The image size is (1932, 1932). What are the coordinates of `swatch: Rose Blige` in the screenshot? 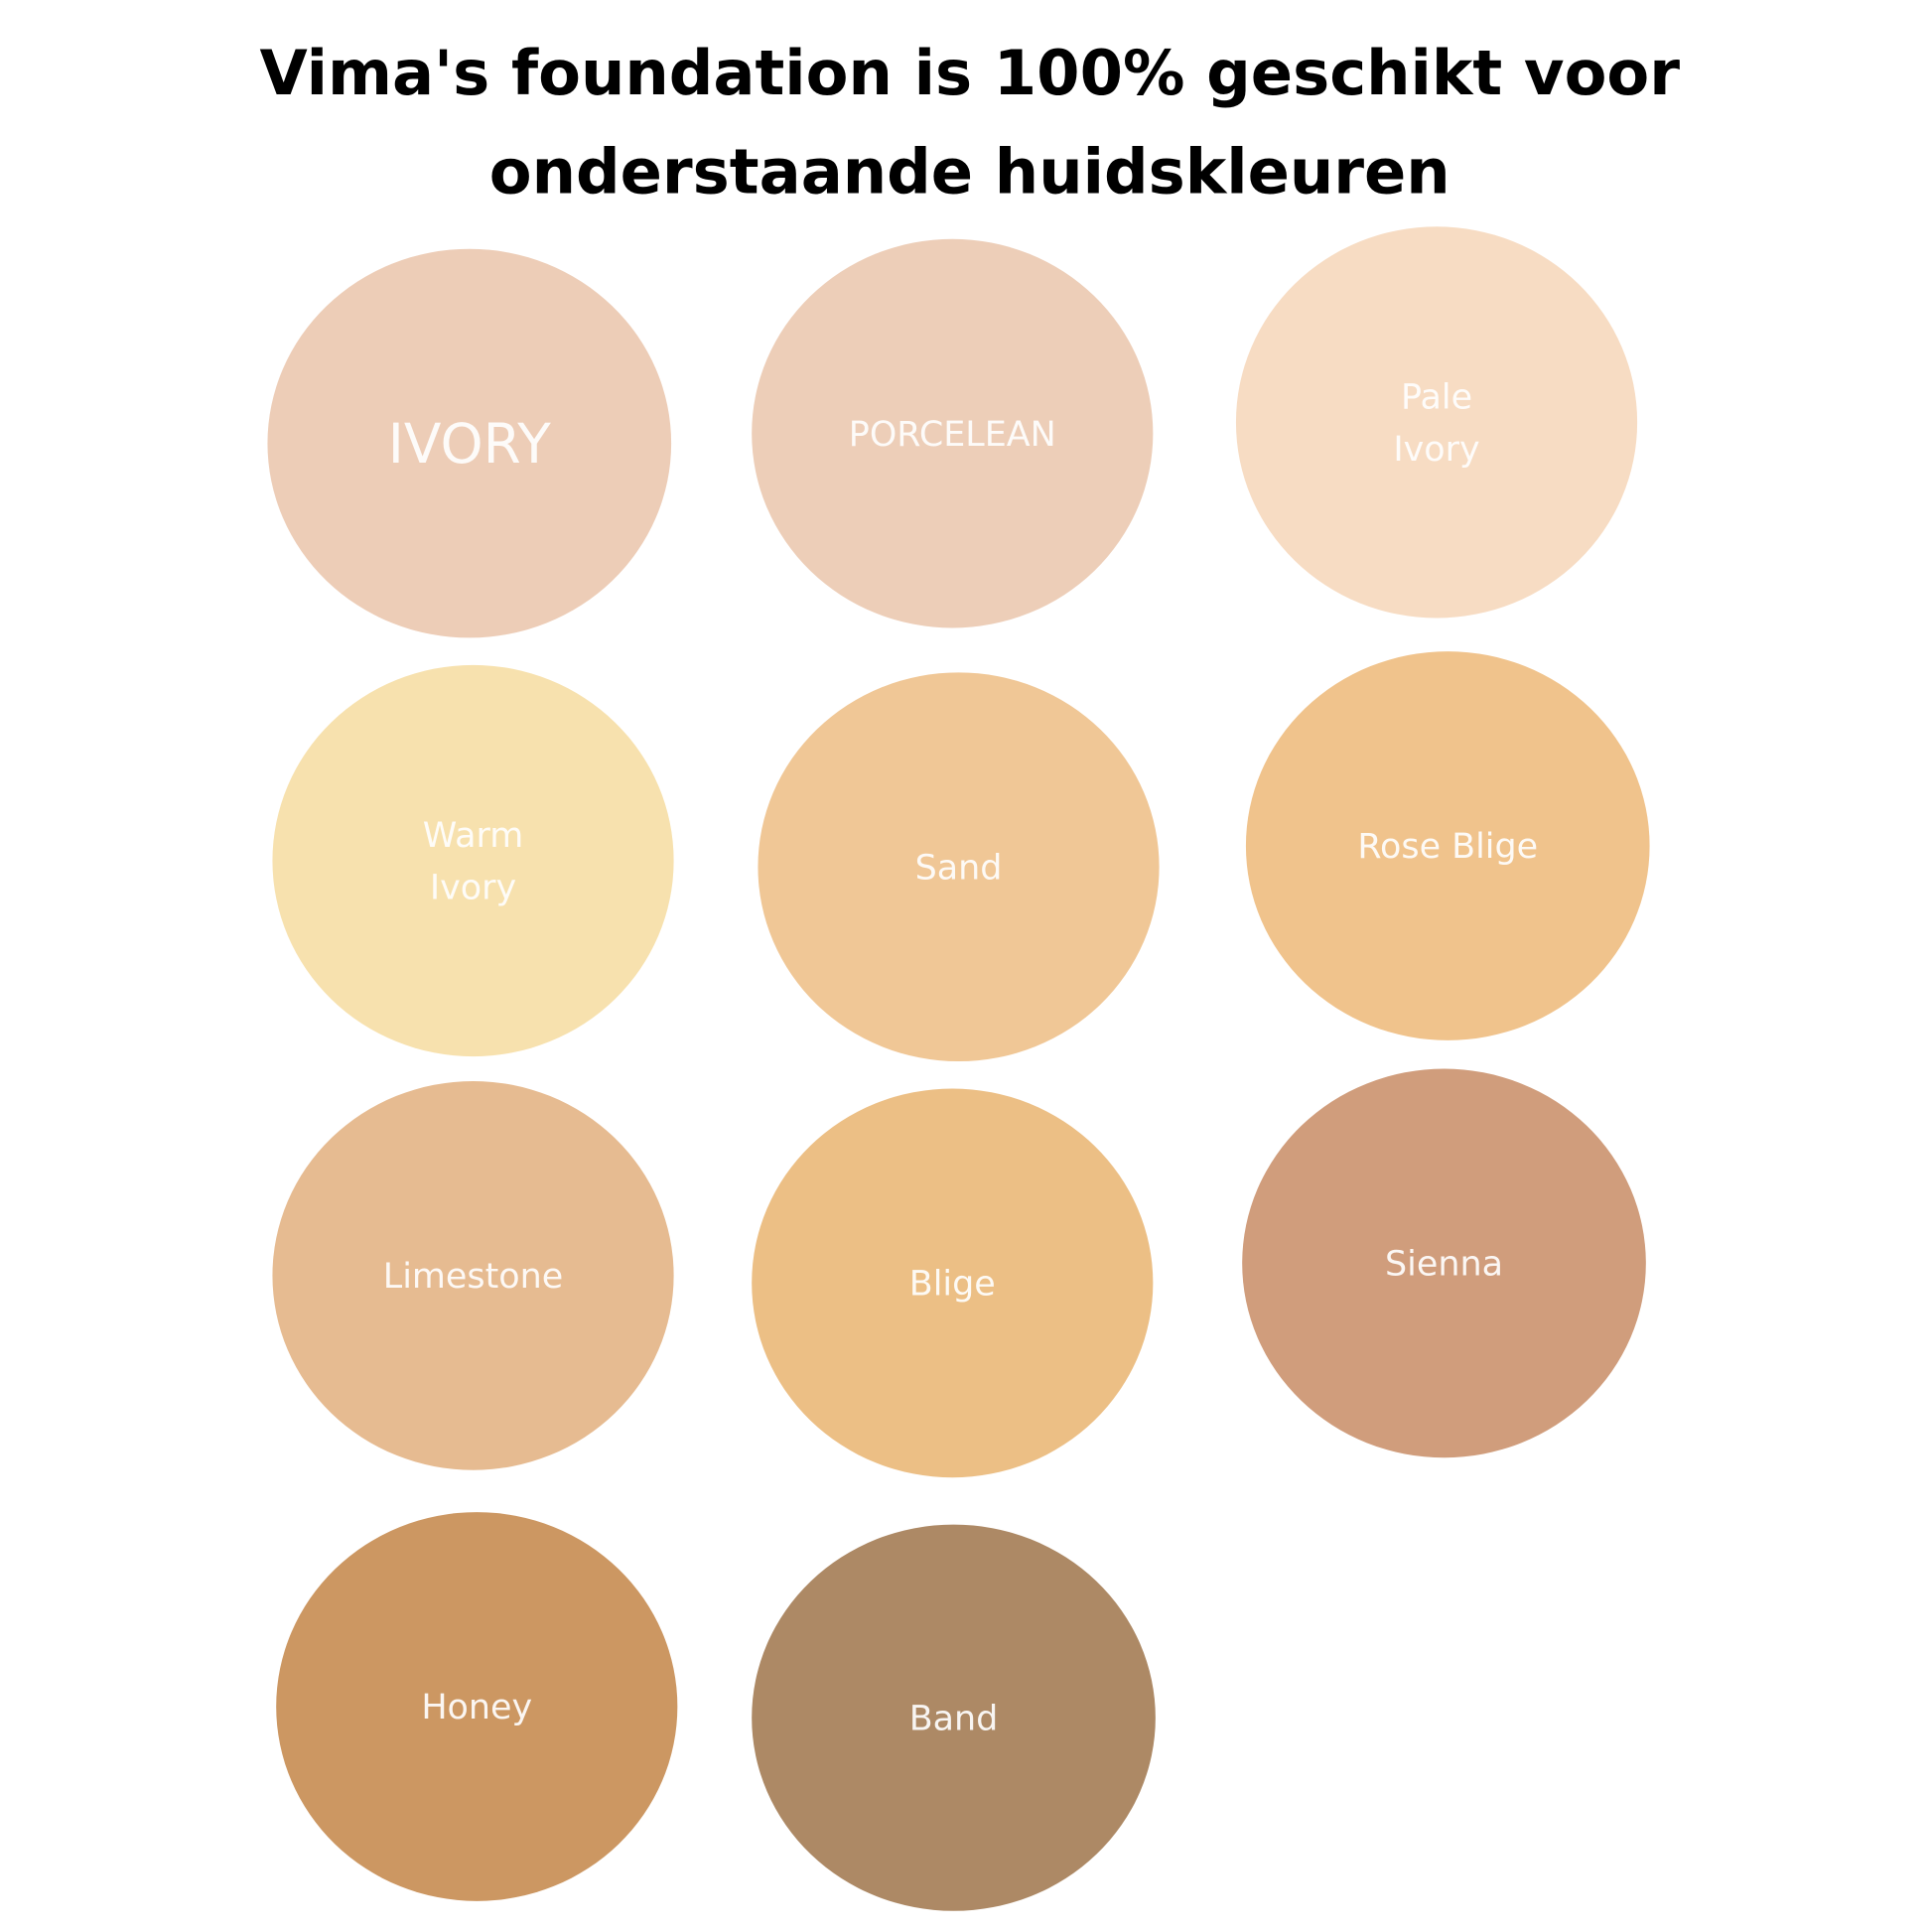 It's located at (1448, 845).